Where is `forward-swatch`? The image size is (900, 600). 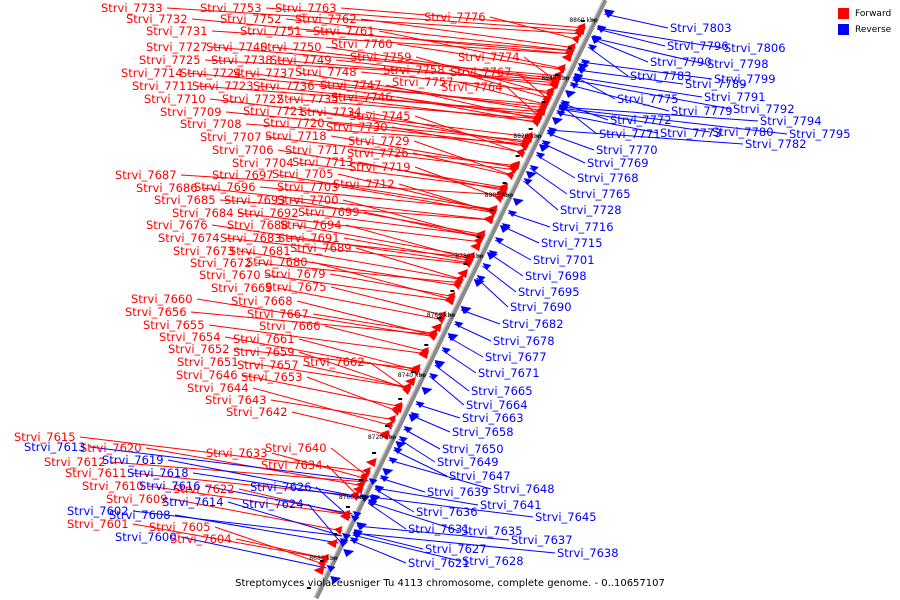
forward-swatch is located at coordinates (843, 13).